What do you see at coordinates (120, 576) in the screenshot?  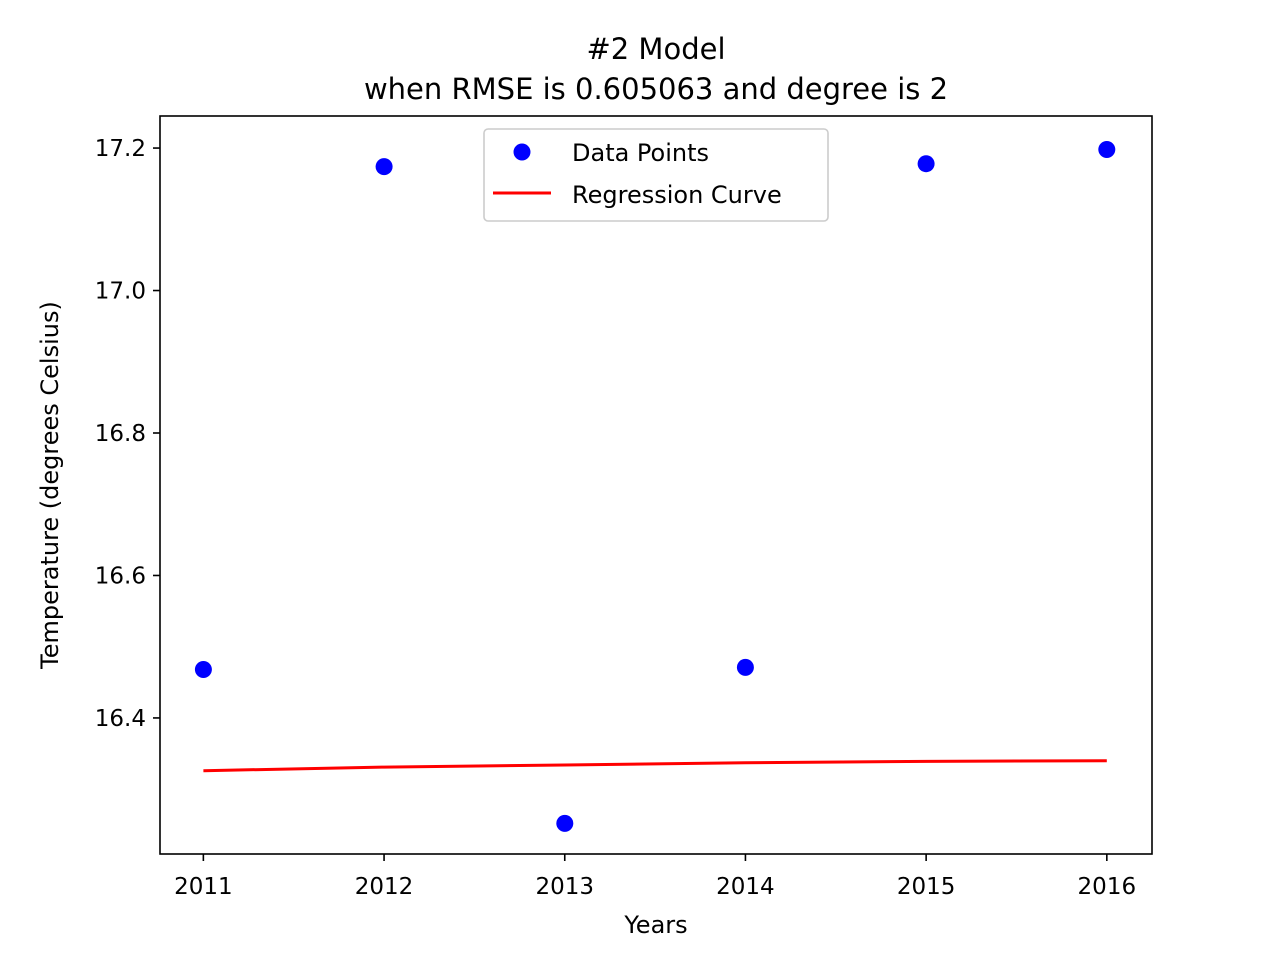 I see `y-tick-label: 16.6` at bounding box center [120, 576].